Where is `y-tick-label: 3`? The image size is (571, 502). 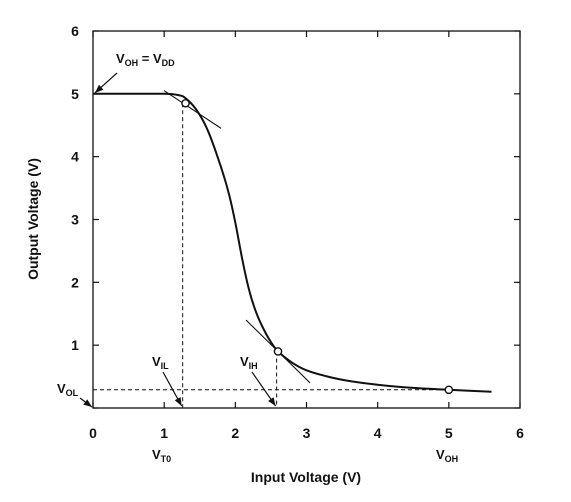
y-tick-label: 3 is located at coordinates (75, 220).